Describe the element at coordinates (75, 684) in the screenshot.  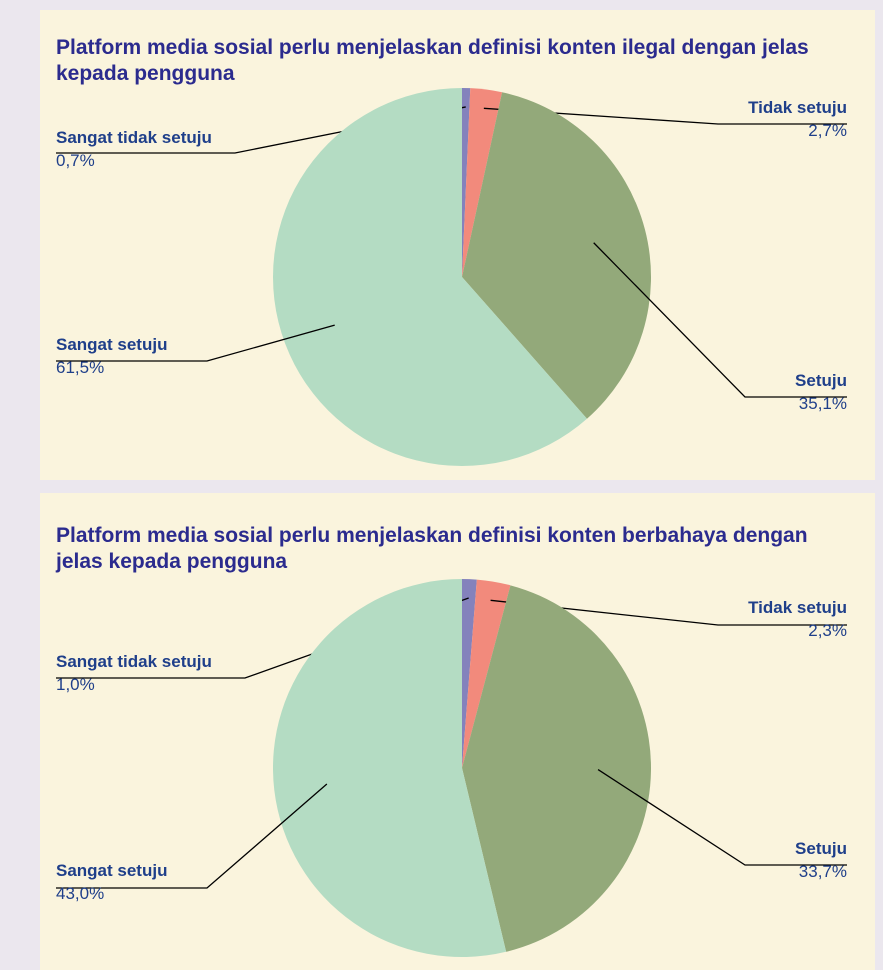
I see `slice-value: 1,0%` at that location.